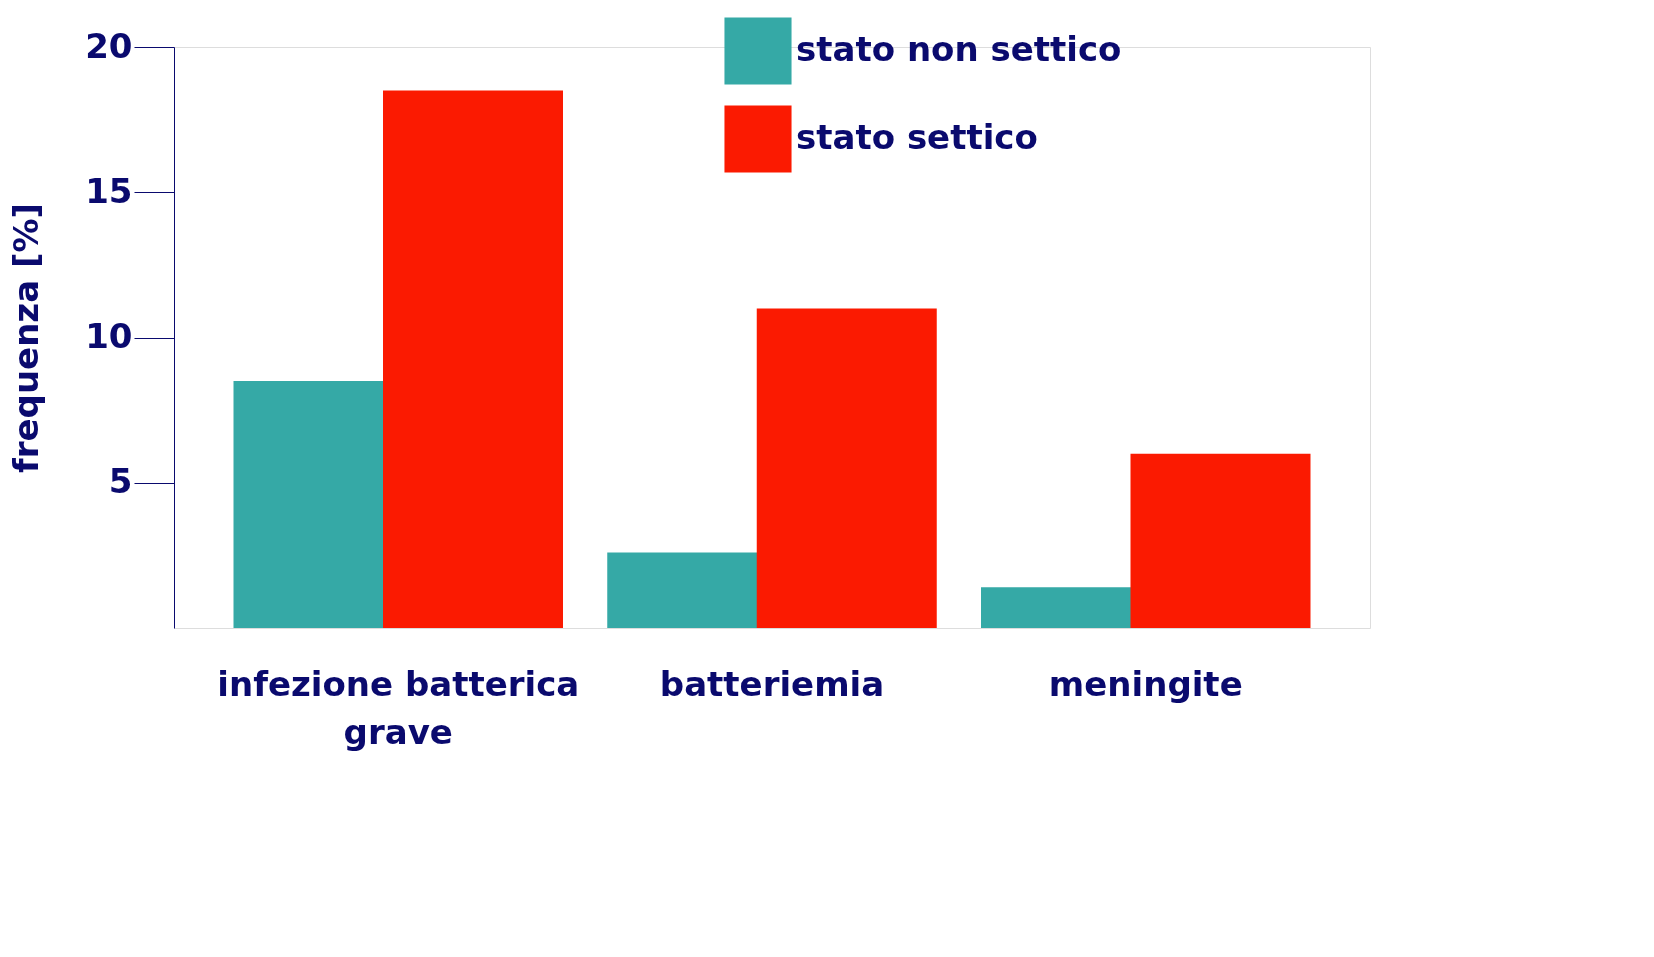  Describe the element at coordinates (1145, 683) in the screenshot. I see `x-tick-label: meningite` at that location.